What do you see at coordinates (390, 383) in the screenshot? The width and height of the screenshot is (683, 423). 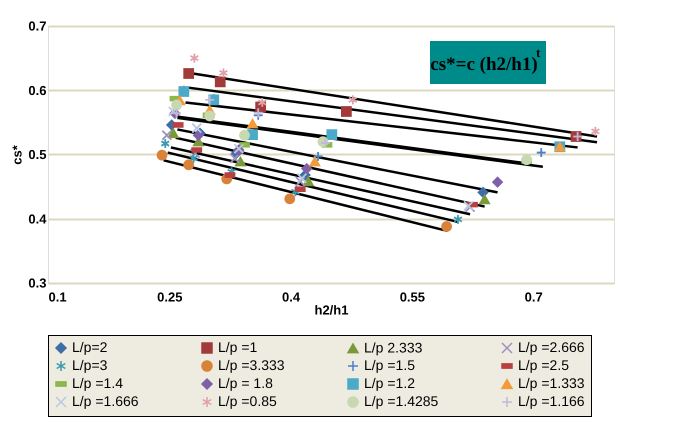 I see `legend-label: L/p =1.2` at bounding box center [390, 383].